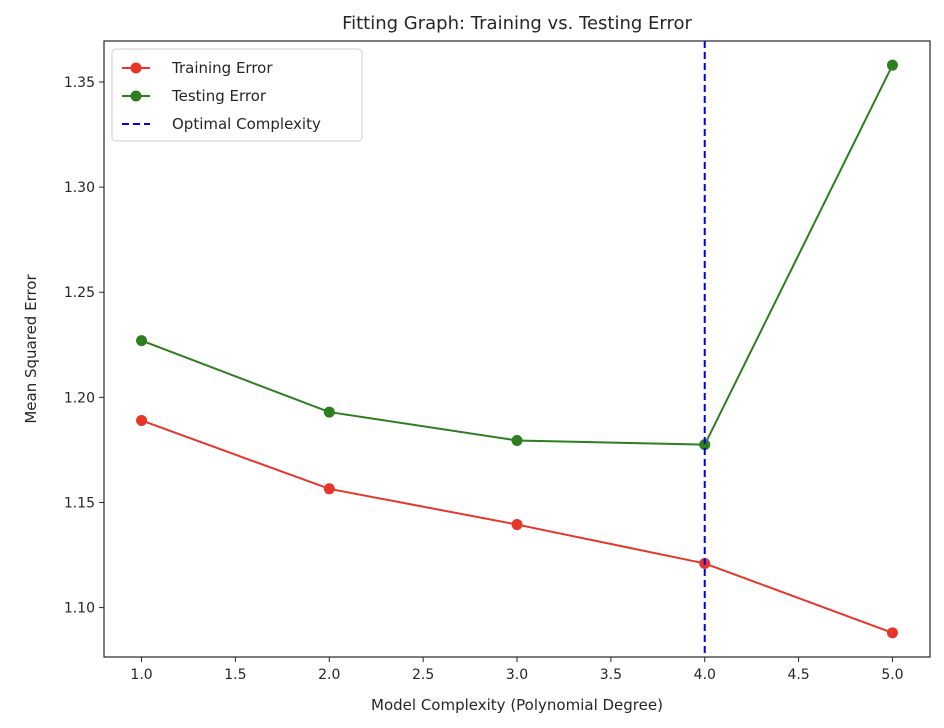  What do you see at coordinates (222, 68) in the screenshot?
I see `legend-label: Training Error` at bounding box center [222, 68].